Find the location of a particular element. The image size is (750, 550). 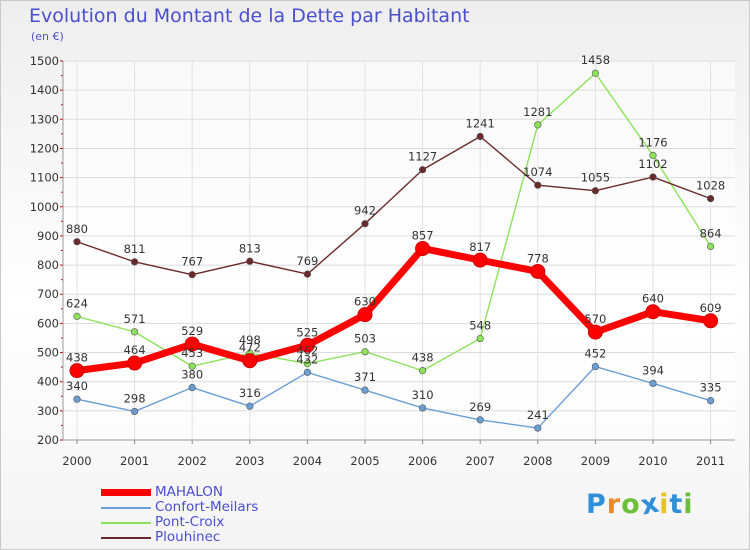

y-tick-label: 200 is located at coordinates (48, 440).